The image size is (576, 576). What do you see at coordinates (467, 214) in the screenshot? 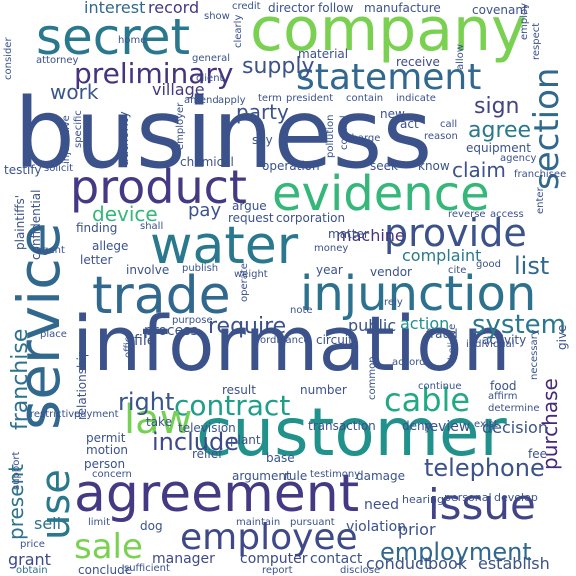
I see `word-reverse: reverse` at bounding box center [467, 214].